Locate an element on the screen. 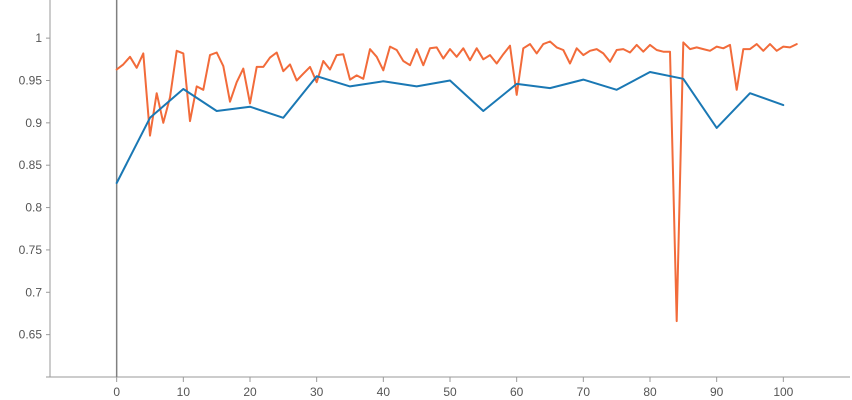 The image size is (852, 400). y-tick-label: 0.65 is located at coordinates (31, 335).